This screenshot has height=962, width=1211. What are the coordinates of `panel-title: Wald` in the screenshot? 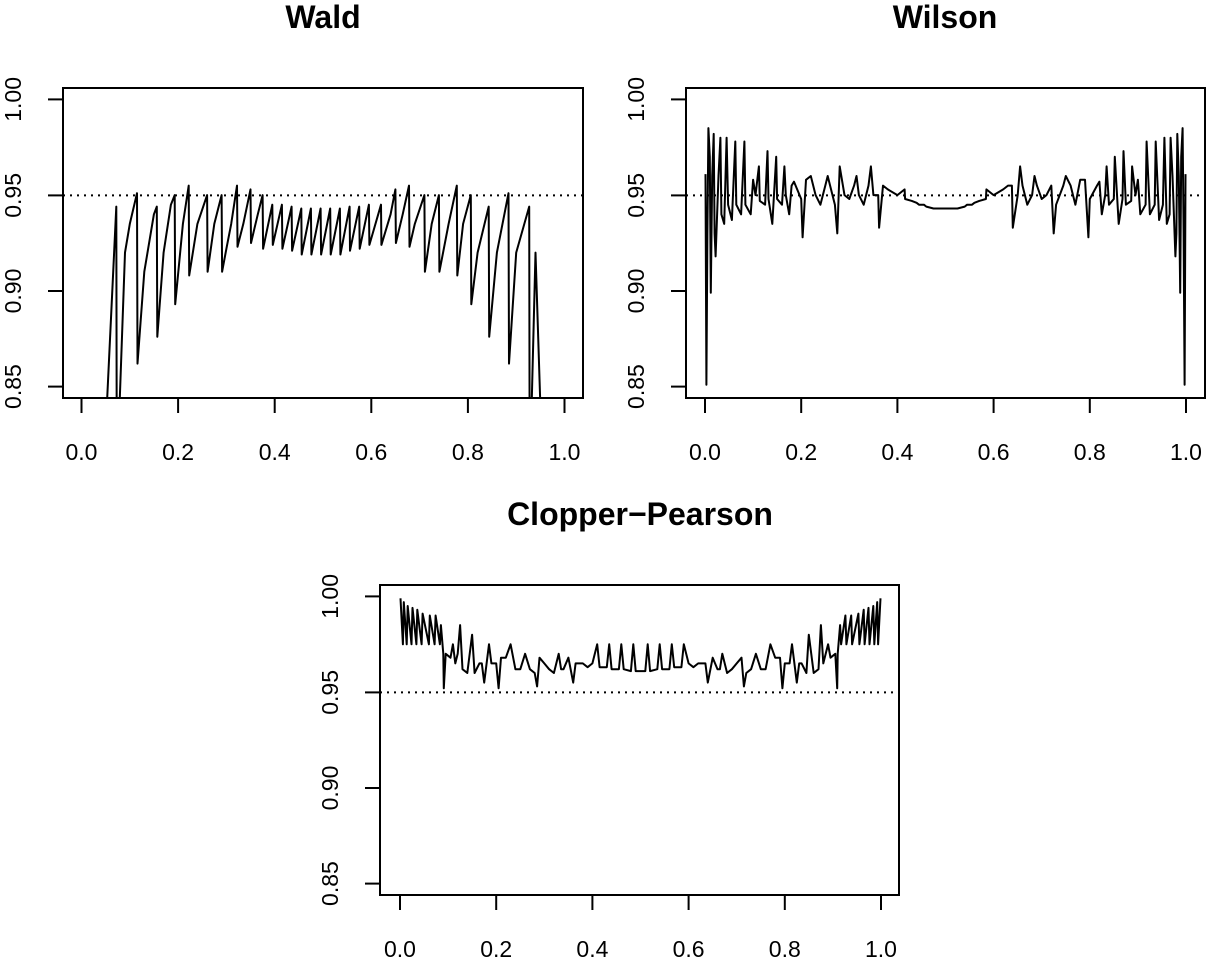 It's located at (322, 17).